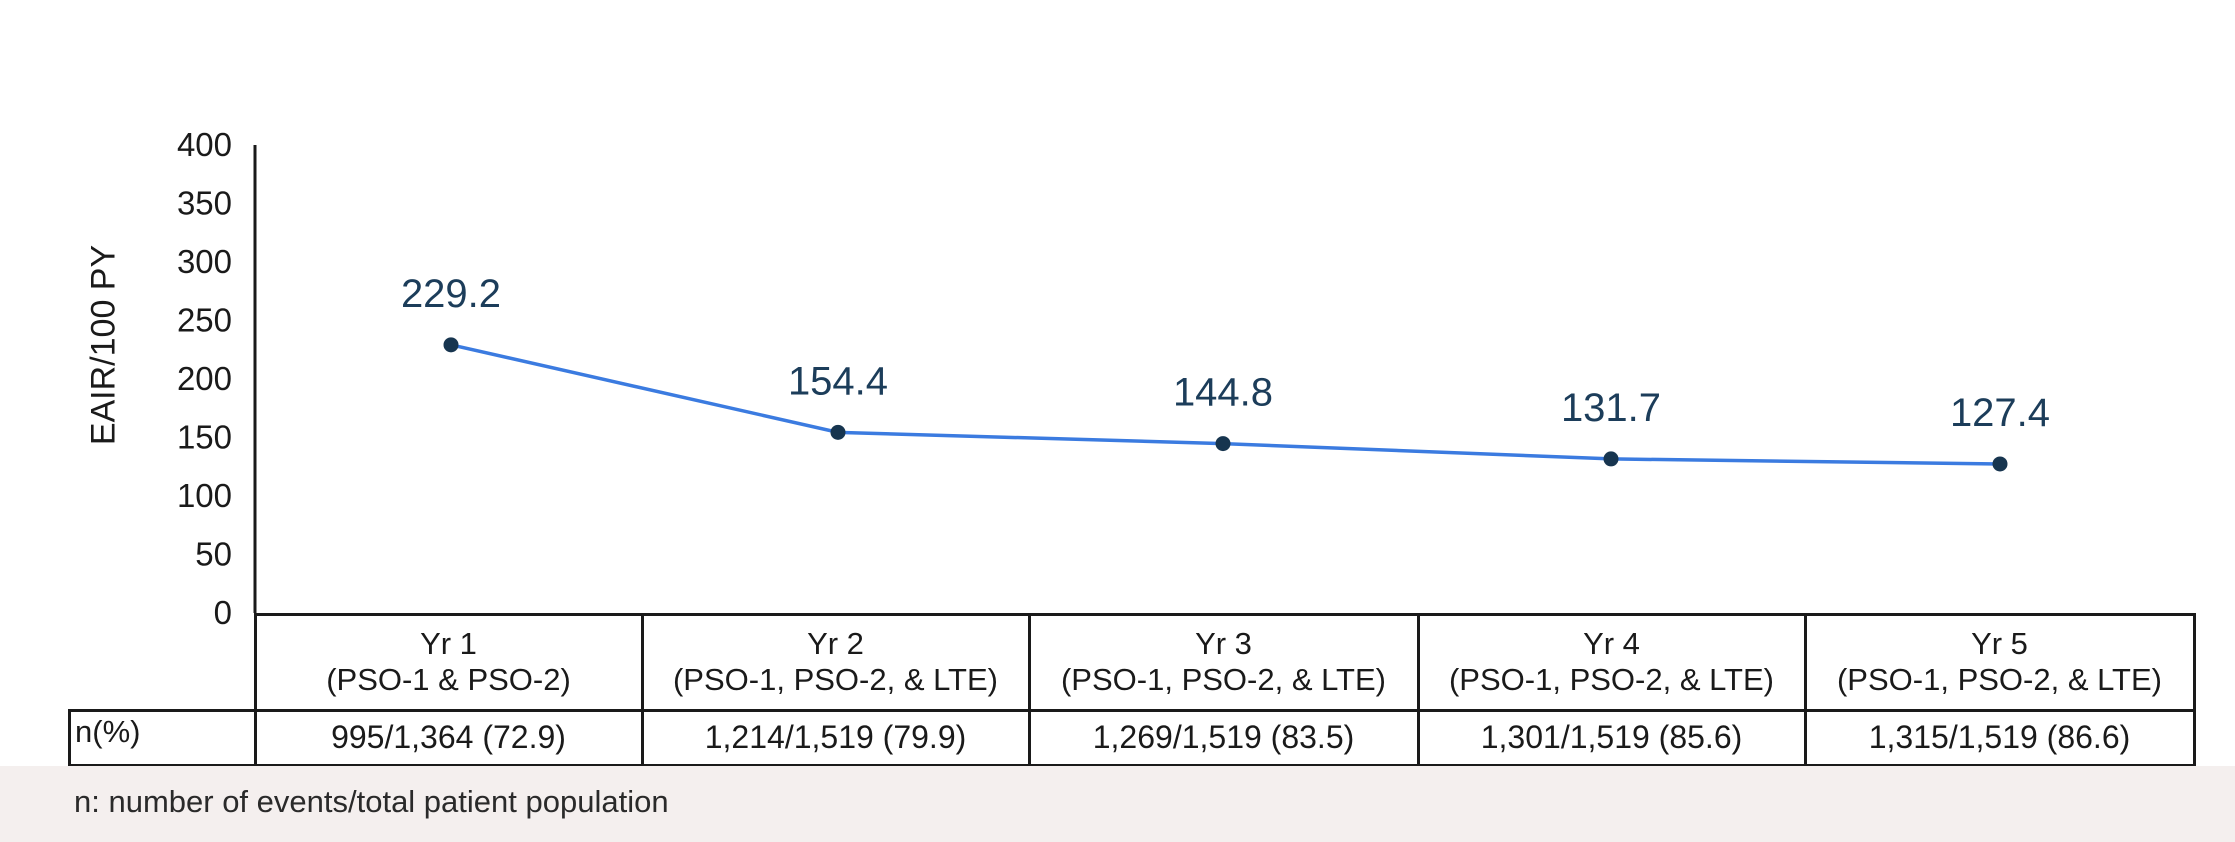  I want to click on data-label: 229.2, so click(451, 294).